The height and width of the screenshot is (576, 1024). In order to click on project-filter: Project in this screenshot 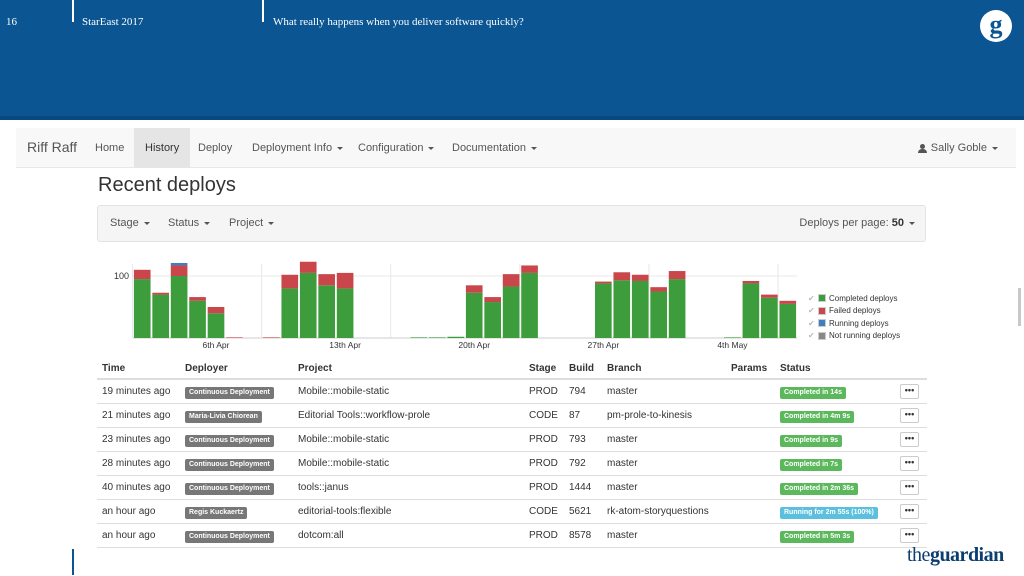, I will do `click(252, 223)`.